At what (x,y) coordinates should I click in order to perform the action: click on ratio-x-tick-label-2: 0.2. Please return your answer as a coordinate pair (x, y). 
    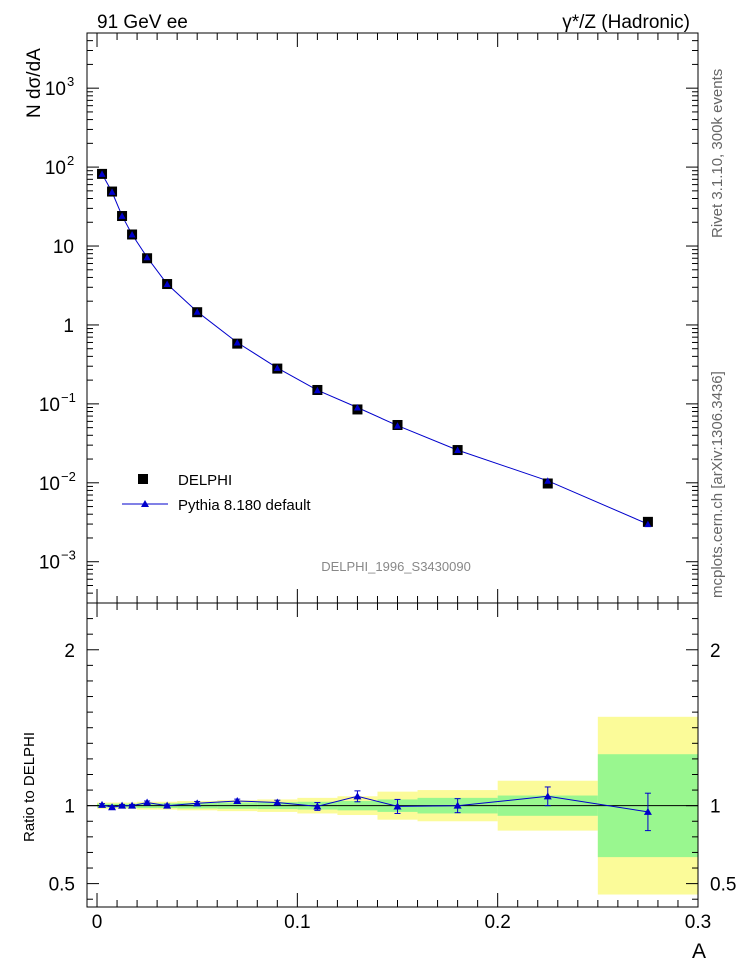
    Looking at the image, I should click on (497, 922).